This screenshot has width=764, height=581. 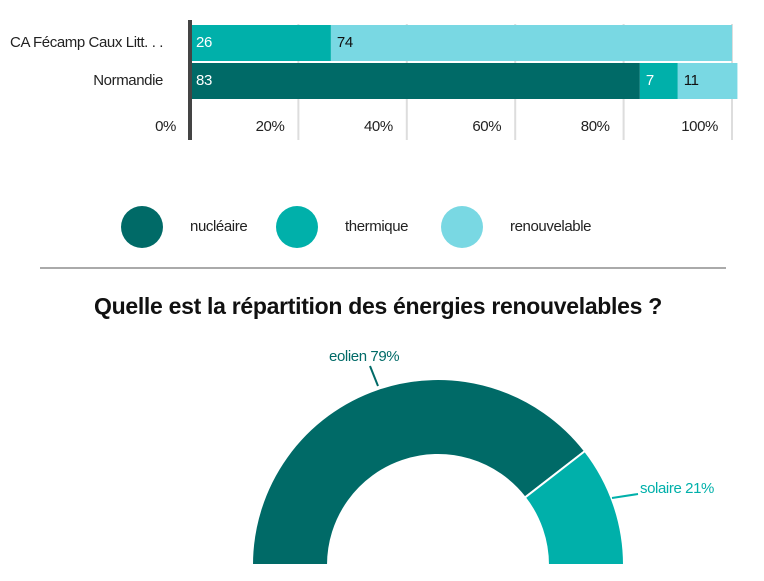 I want to click on legend-label: renouvelable, so click(x=550, y=226).